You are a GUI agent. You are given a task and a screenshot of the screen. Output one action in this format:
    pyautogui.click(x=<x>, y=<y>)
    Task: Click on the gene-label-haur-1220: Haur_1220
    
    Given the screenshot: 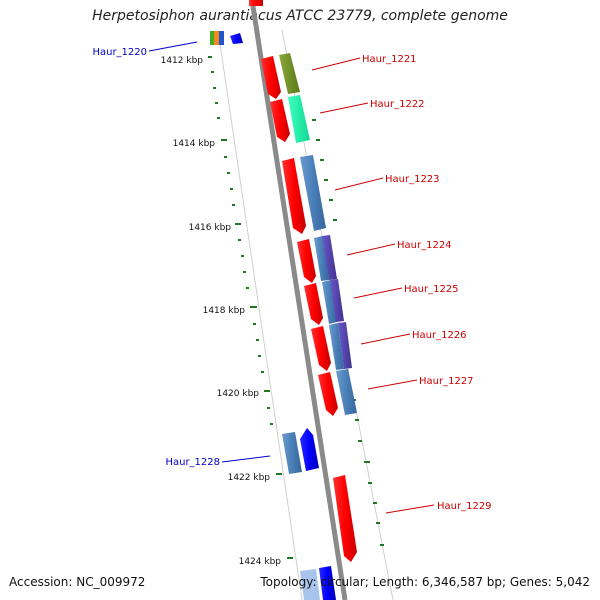 What is the action you would take?
    pyautogui.click(x=119, y=52)
    